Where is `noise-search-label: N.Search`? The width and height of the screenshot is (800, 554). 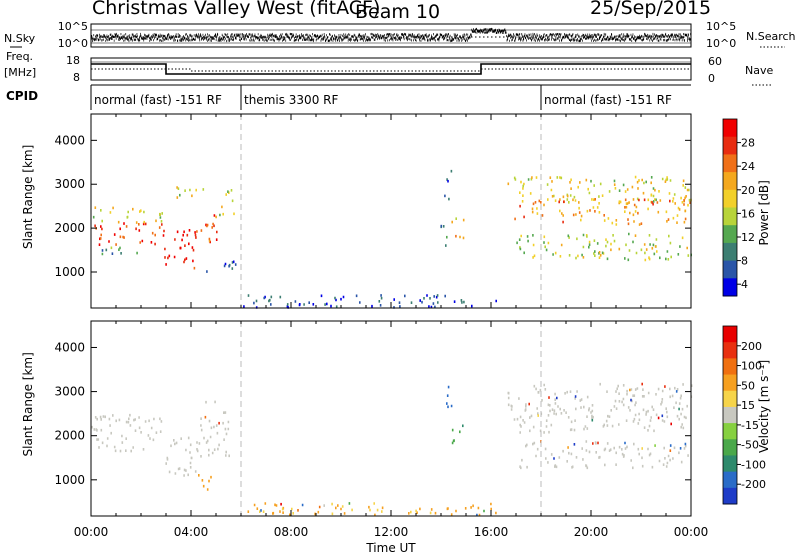 noise-search-label: N.Search is located at coordinates (771, 36).